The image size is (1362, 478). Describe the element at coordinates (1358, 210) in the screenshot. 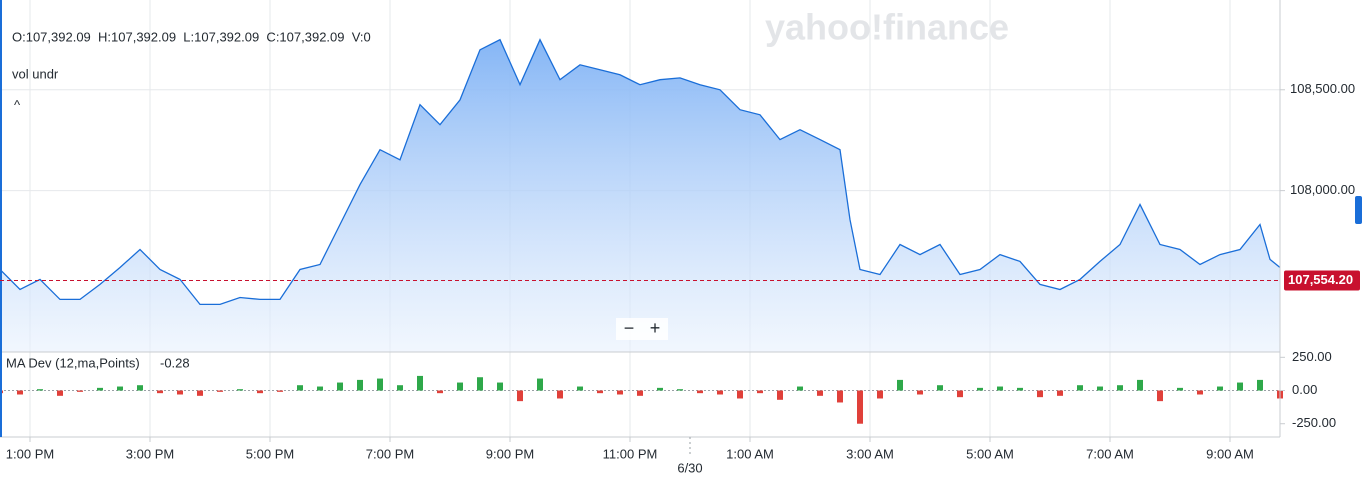

I see `scroll-handle` at that location.